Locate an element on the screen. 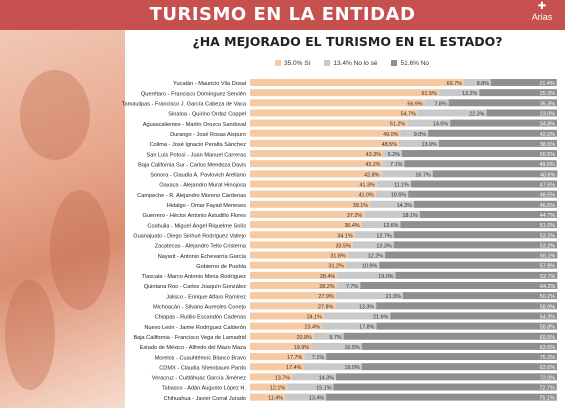 Image resolution: width=565 pixels, height=408 pixels. header-banner: TURISMO EN LA ENTIDAD ✚ Arias is located at coordinates (282, 15).